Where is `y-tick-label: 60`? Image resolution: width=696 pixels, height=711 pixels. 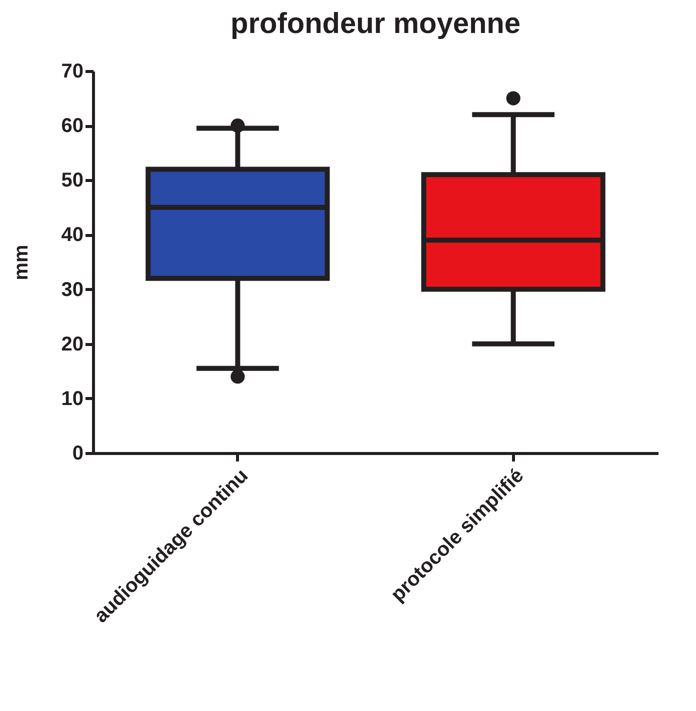 y-tick-label: 60 is located at coordinates (72, 126).